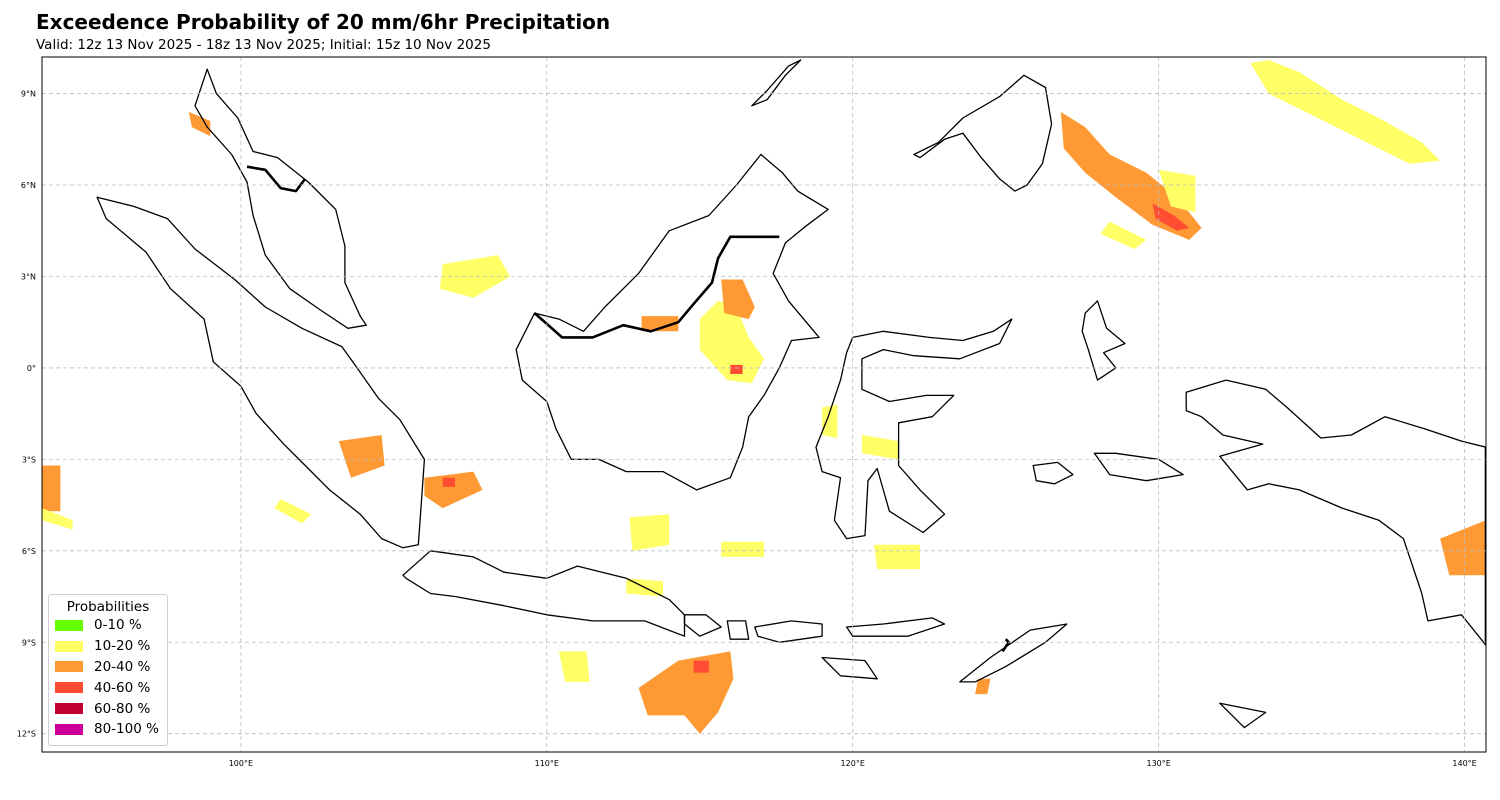  I want to click on precip-area-sulawesi-west-yellow, so click(830, 421).